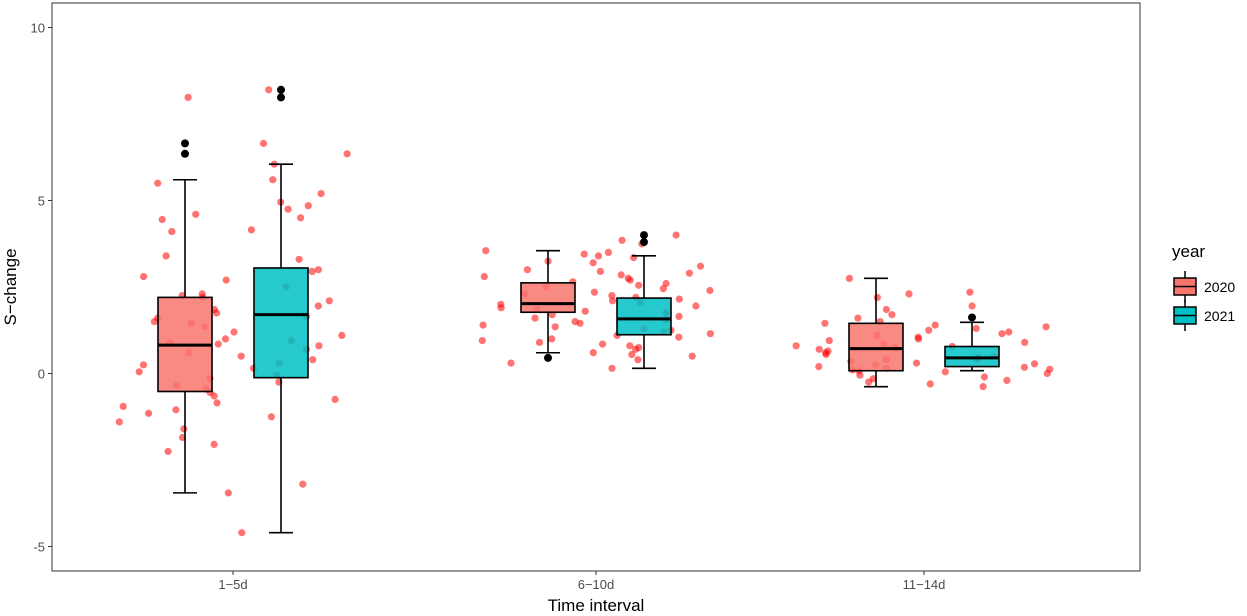  I want to click on y-tick-label: -5, so click(39, 547).